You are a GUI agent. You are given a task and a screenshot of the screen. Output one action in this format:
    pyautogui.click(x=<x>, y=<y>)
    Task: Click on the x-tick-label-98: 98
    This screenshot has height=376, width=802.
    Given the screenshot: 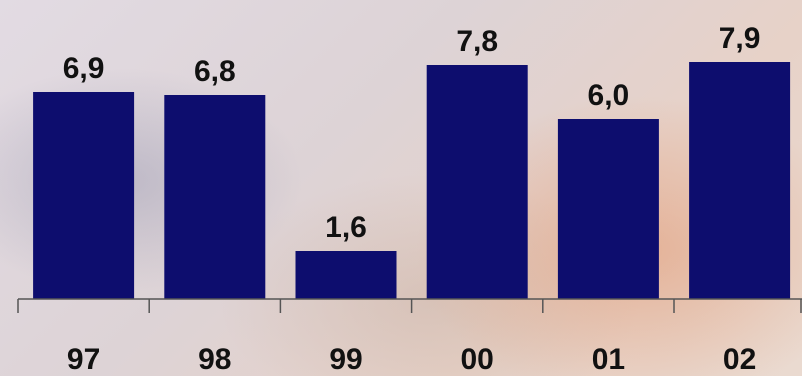 What is the action you would take?
    pyautogui.click(x=214, y=359)
    